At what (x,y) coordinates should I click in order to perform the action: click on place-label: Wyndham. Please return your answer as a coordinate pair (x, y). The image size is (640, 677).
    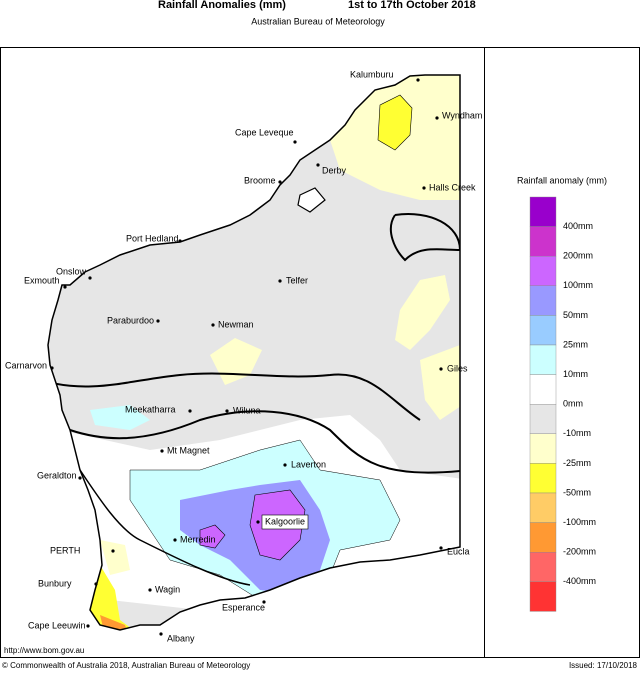
    Looking at the image, I should click on (462, 115).